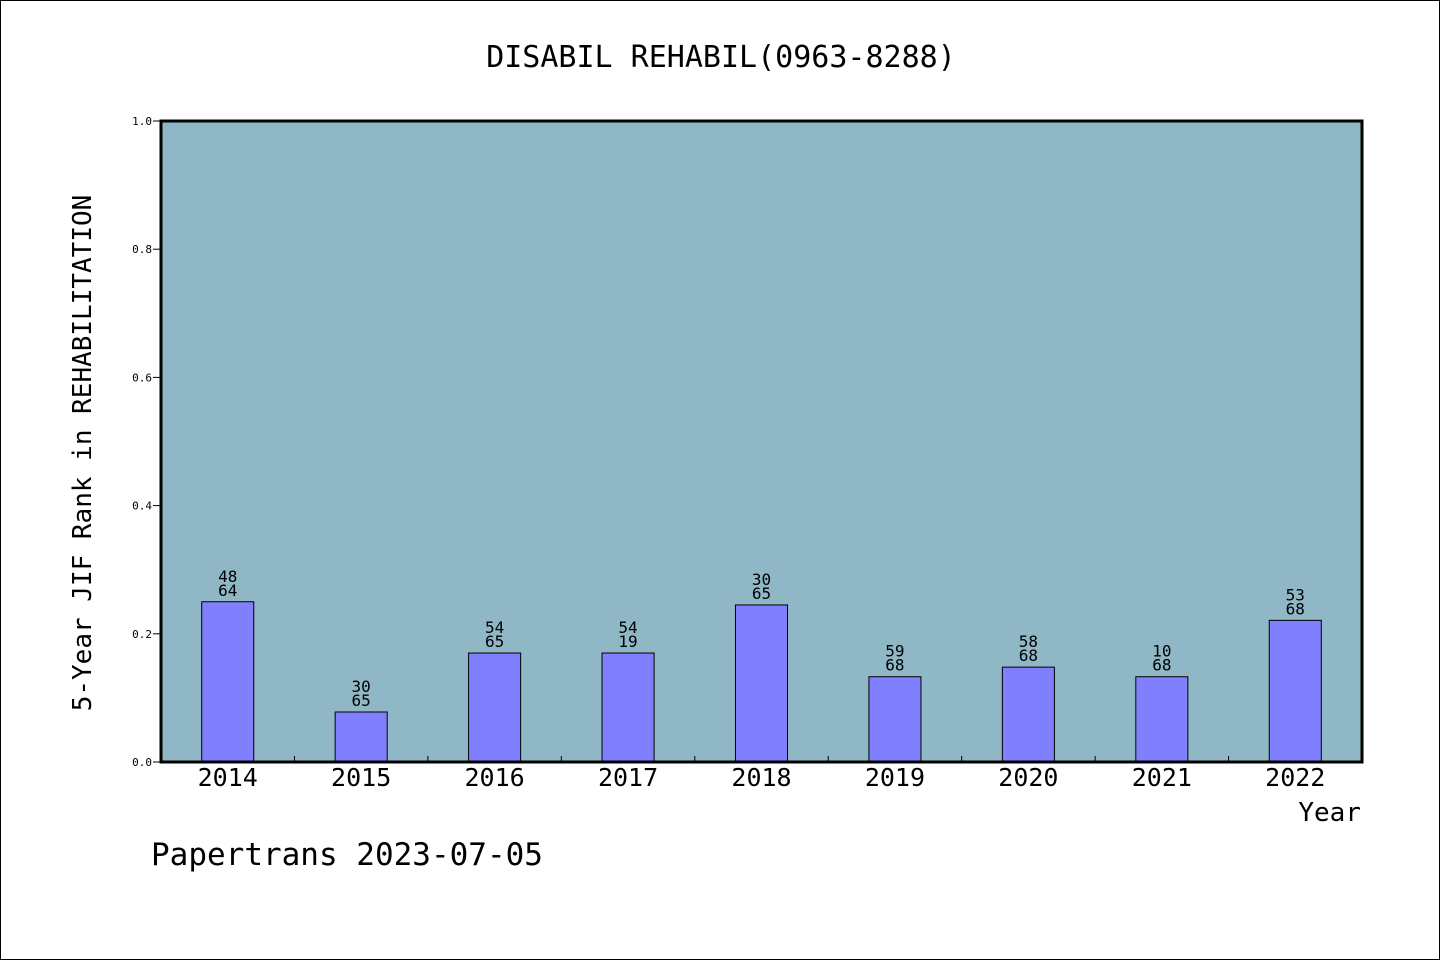  What do you see at coordinates (495, 707) in the screenshot?
I see `bar-2016` at bounding box center [495, 707].